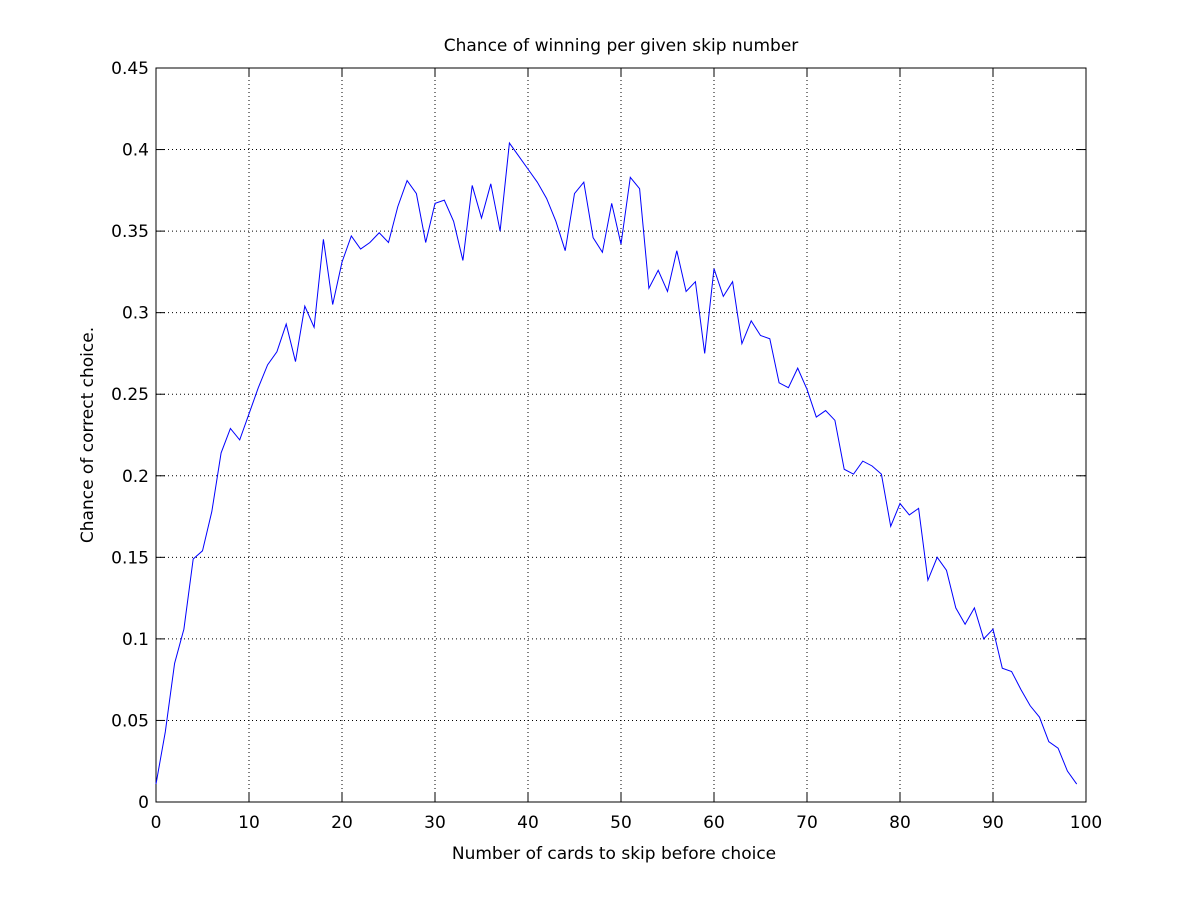  Describe the element at coordinates (135, 477) in the screenshot. I see `y-tick-label: 0.2` at that location.